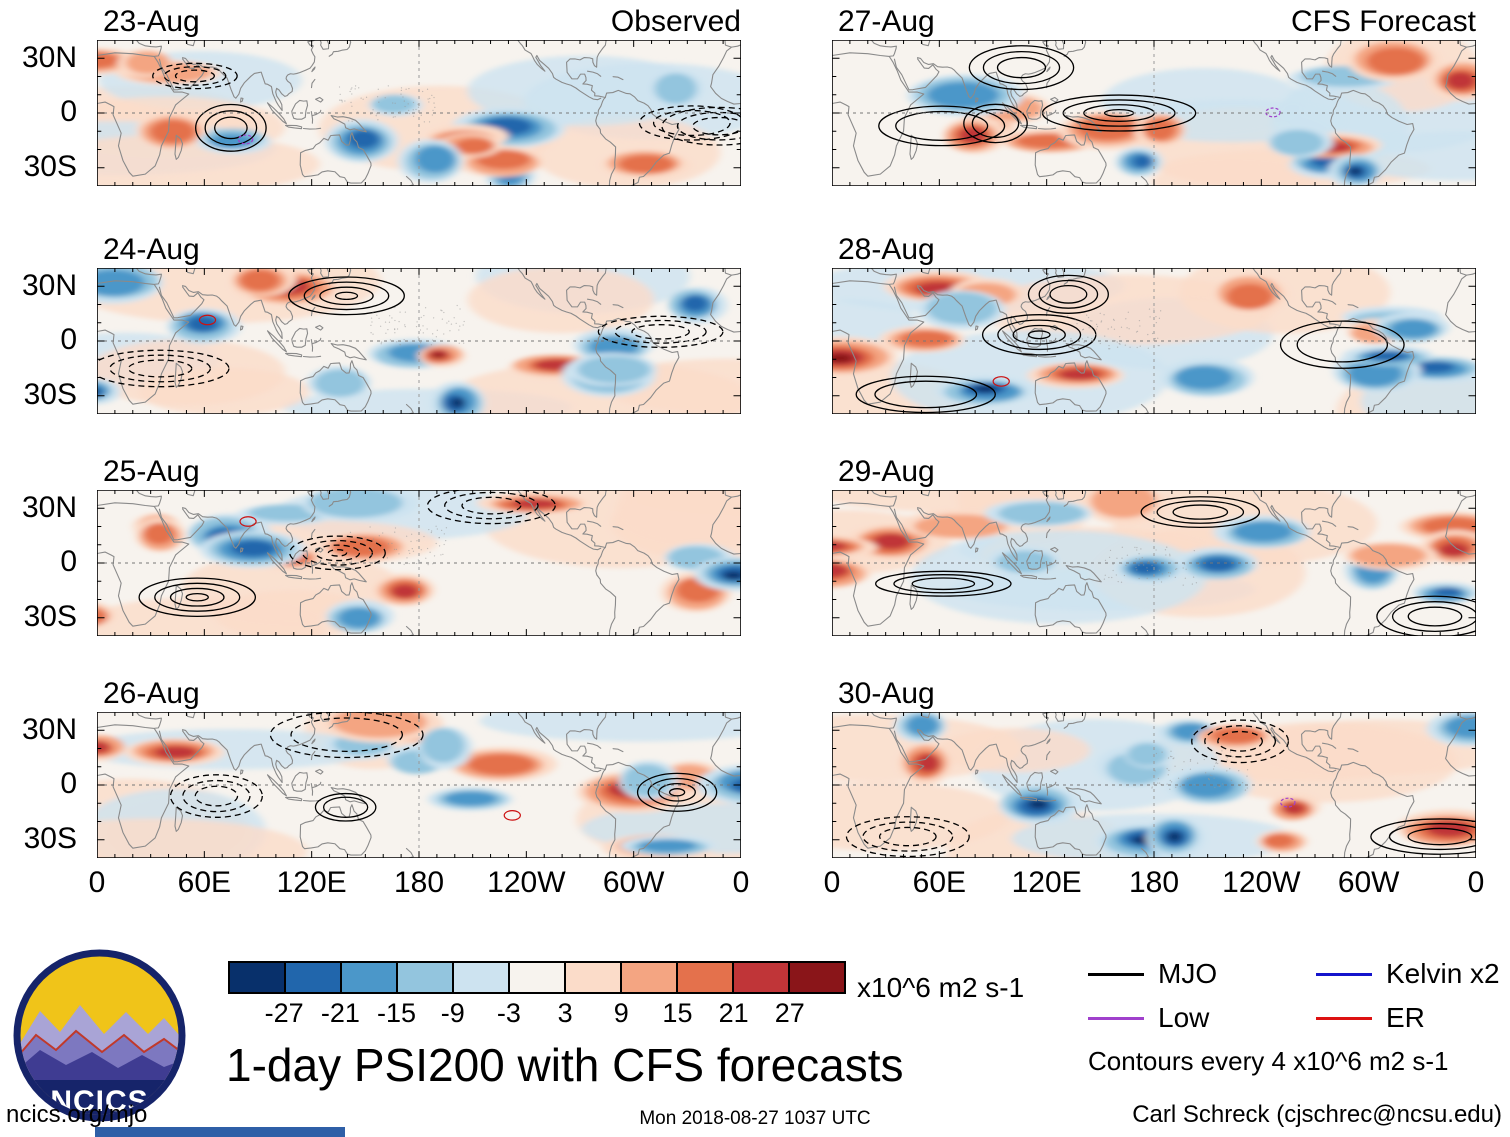  I want to click on panel-23aug: 23-Aug Observed 30N 0 30S, so click(381, 95).